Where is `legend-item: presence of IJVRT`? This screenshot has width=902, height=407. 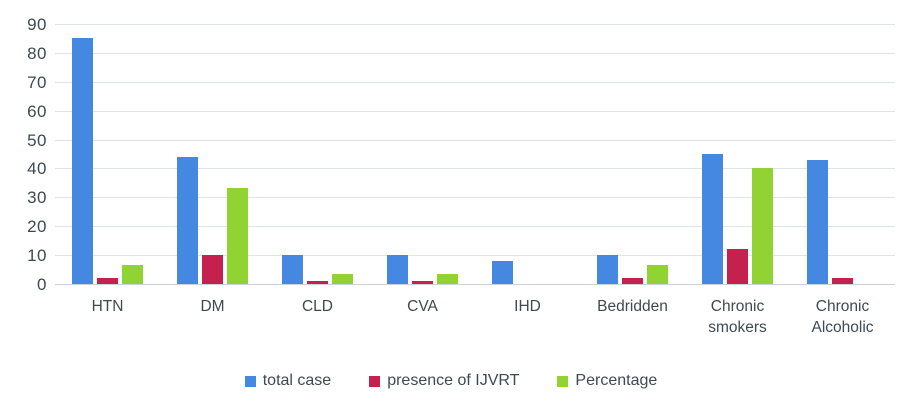
legend-item: presence of IJVRT is located at coordinates (444, 381).